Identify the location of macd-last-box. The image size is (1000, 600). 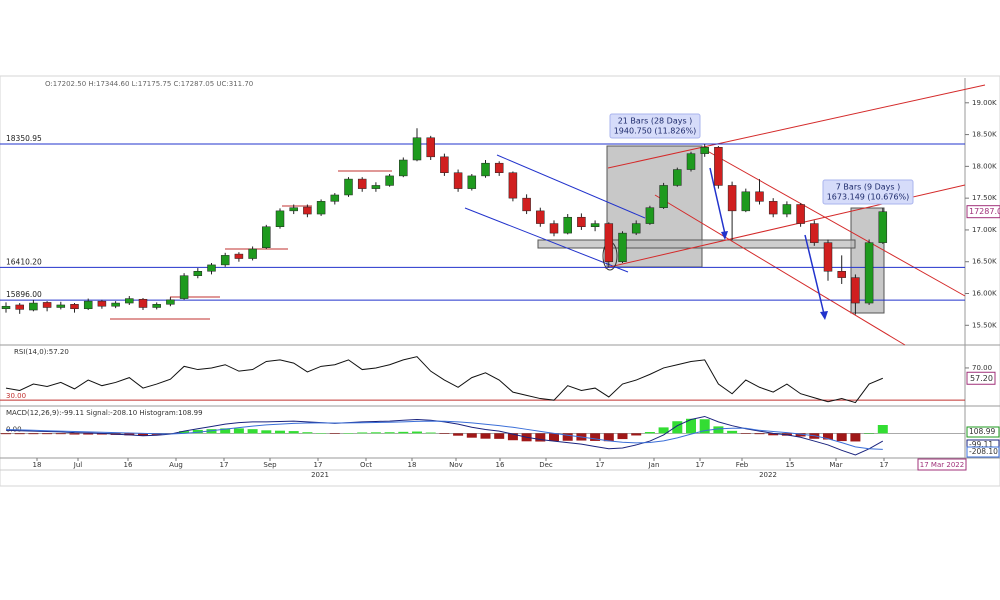
(983, 452).